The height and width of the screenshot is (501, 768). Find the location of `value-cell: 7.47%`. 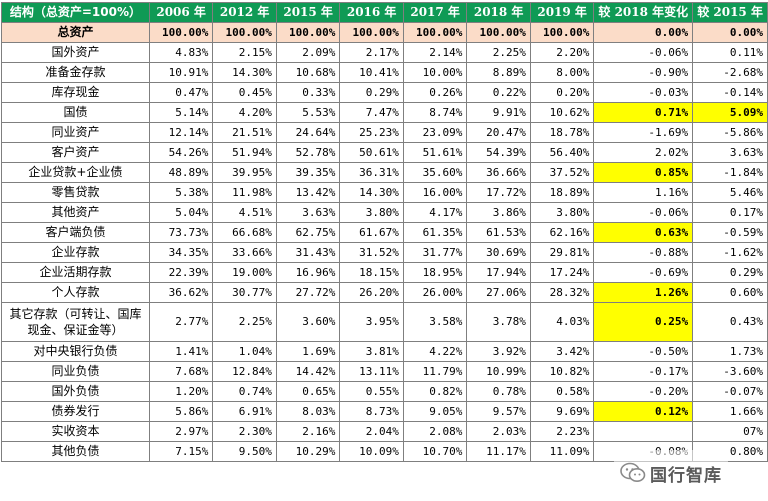

value-cell: 7.47% is located at coordinates (371, 112).